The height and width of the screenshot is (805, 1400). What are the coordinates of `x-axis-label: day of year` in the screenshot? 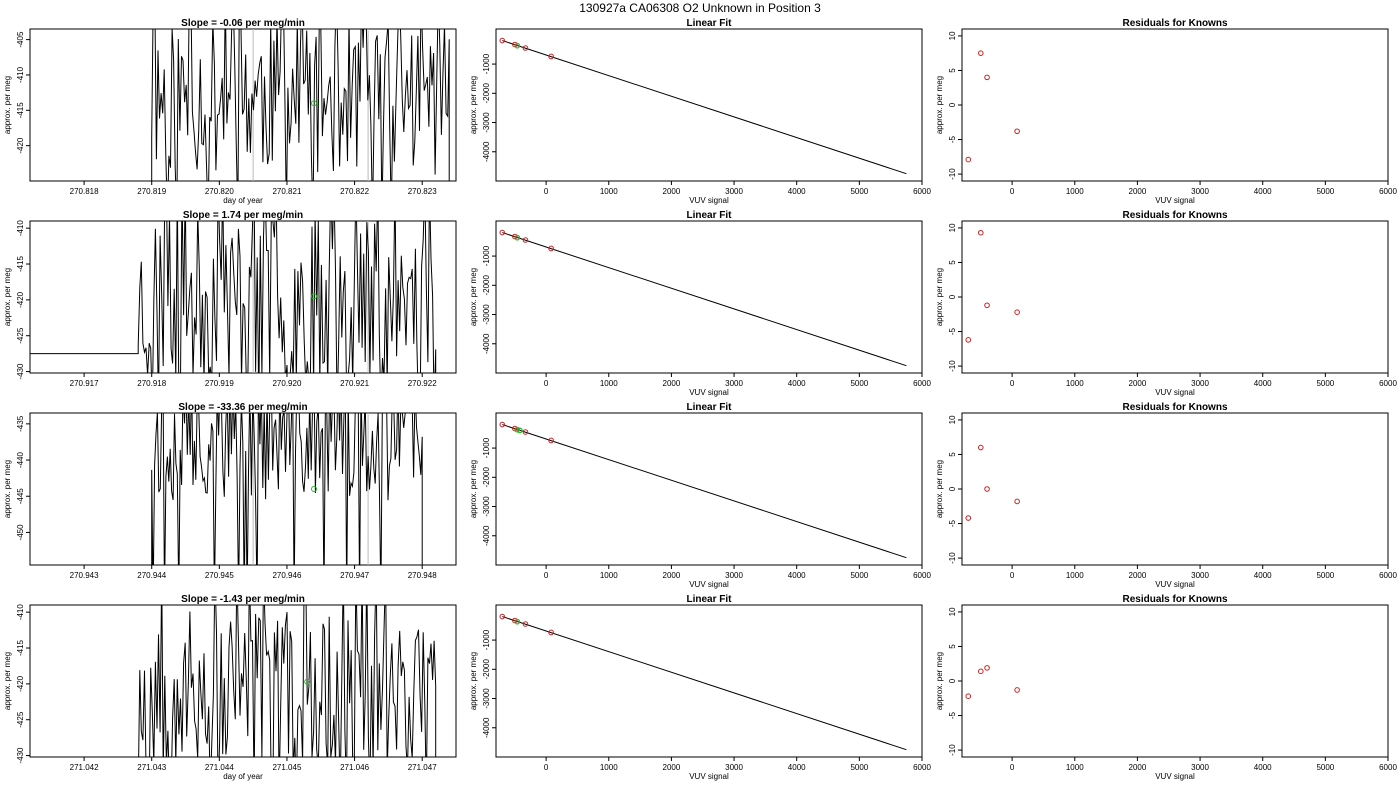 It's located at (243, 200).